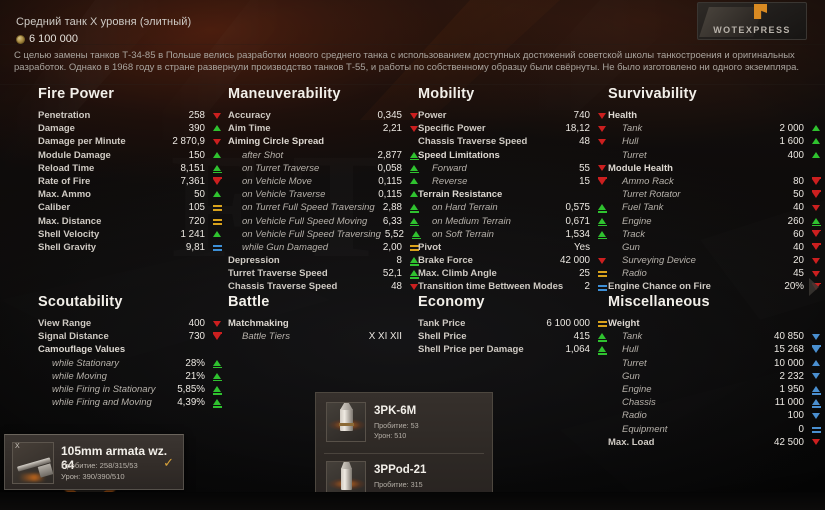  I want to click on shell-penetration: Пробитие: 315, so click(398, 484).